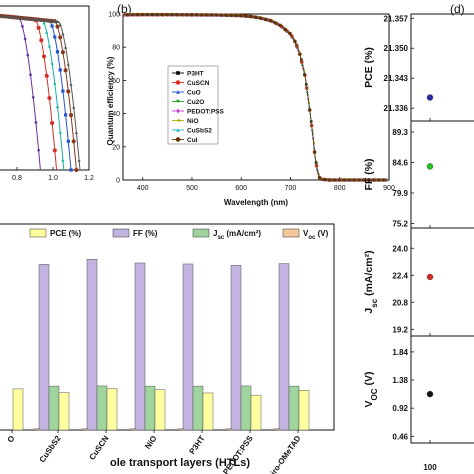 Image resolution: width=474 pixels, height=474 pixels. I want to click on panel-d-point, so click(430, 277).